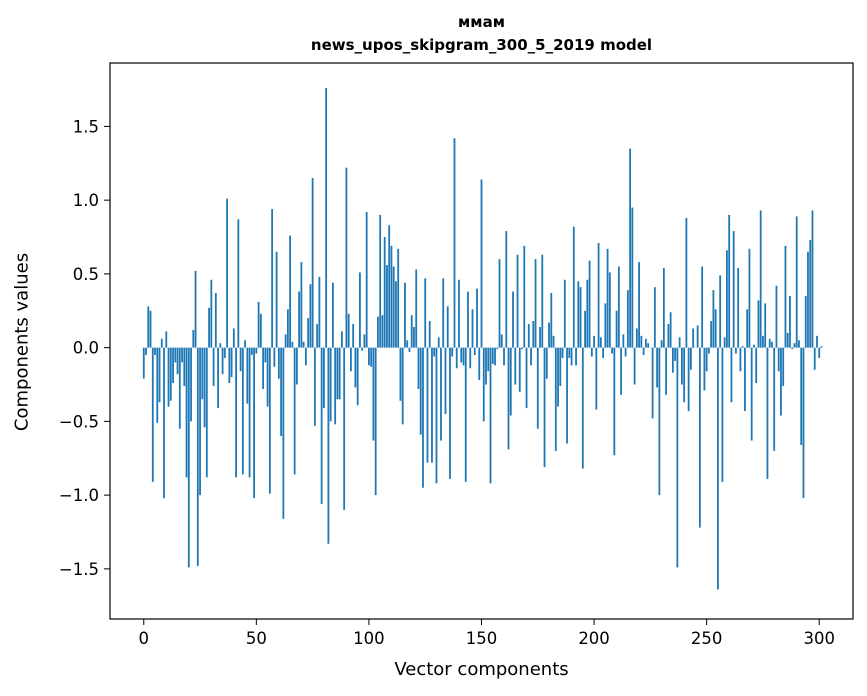 This screenshot has width=867, height=696. Describe the element at coordinates (86, 126) in the screenshot. I see `y-tick-label: 1.5` at that location.